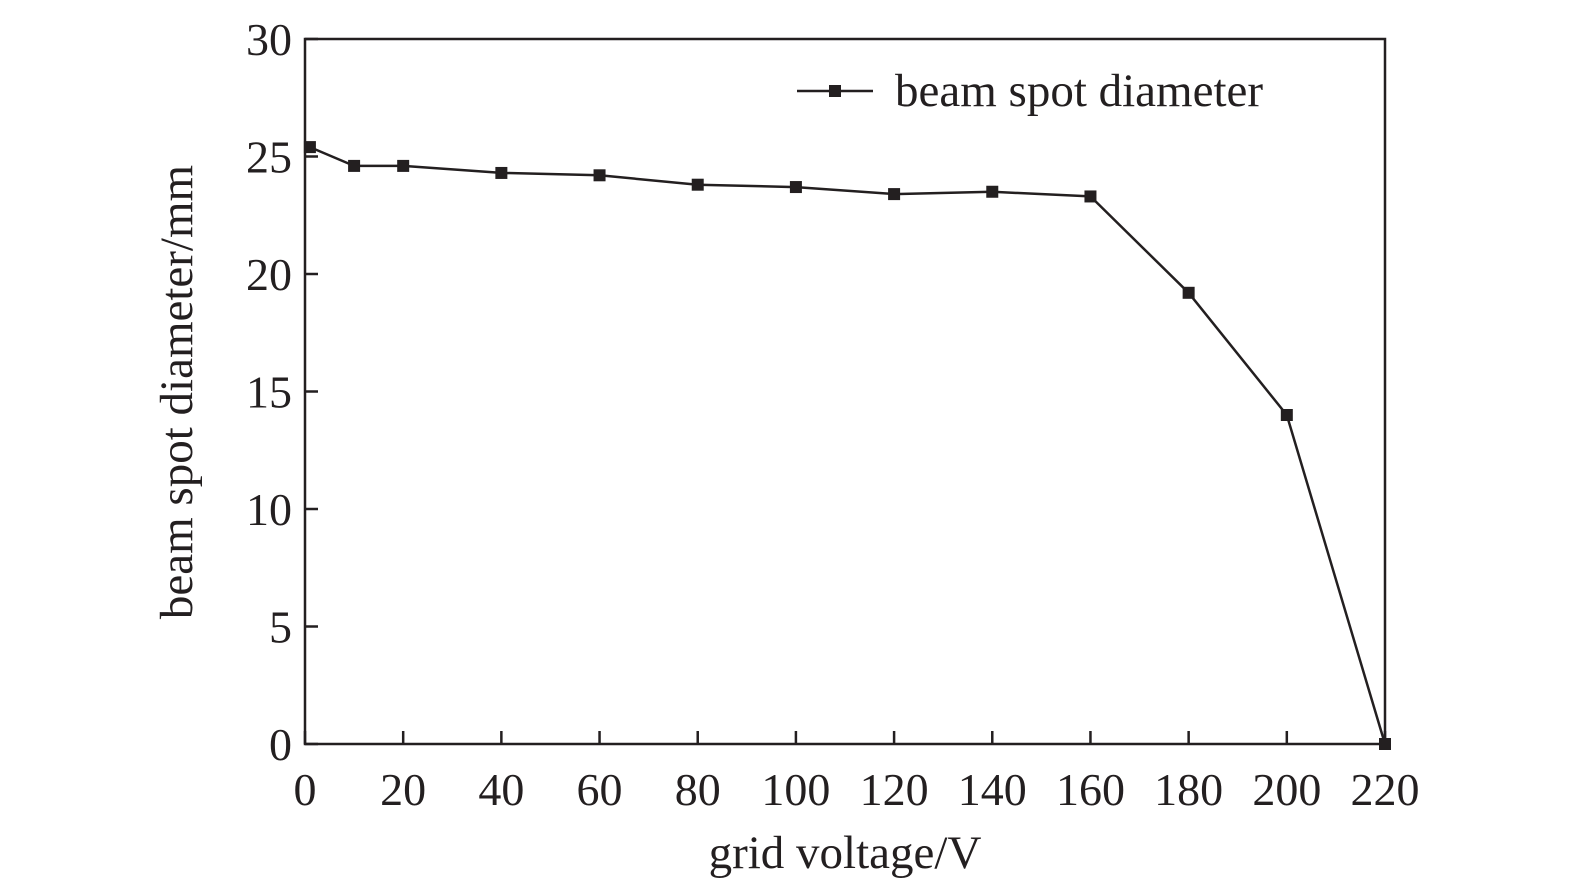 This screenshot has width=1575, height=896. I want to click on x-tick-label: 220, so click(1385, 789).